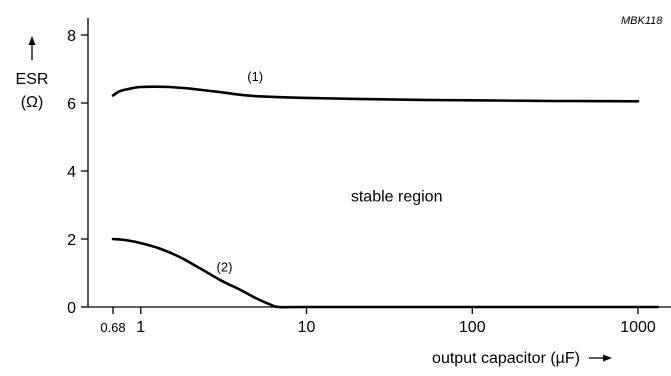  Describe the element at coordinates (638, 327) in the screenshot. I see `x-tick-label: 1000` at that location.